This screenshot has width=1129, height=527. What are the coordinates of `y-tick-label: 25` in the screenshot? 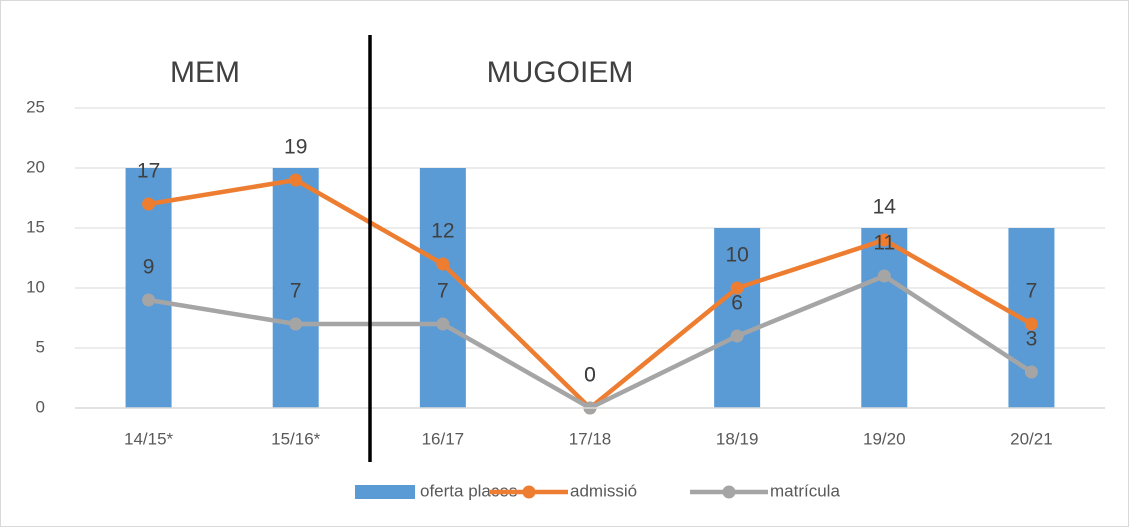 It's located at (35, 106).